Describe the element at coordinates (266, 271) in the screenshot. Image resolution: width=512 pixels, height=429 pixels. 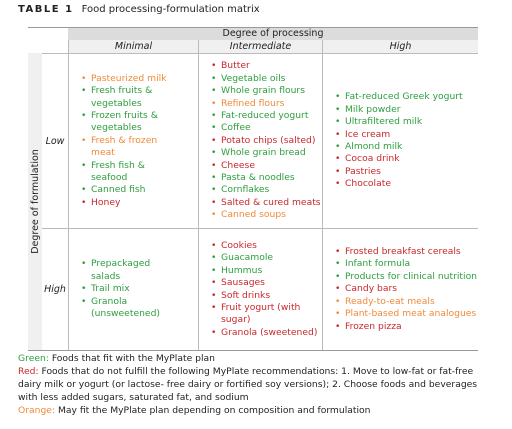
I see `food-item: Hummus` at that location.